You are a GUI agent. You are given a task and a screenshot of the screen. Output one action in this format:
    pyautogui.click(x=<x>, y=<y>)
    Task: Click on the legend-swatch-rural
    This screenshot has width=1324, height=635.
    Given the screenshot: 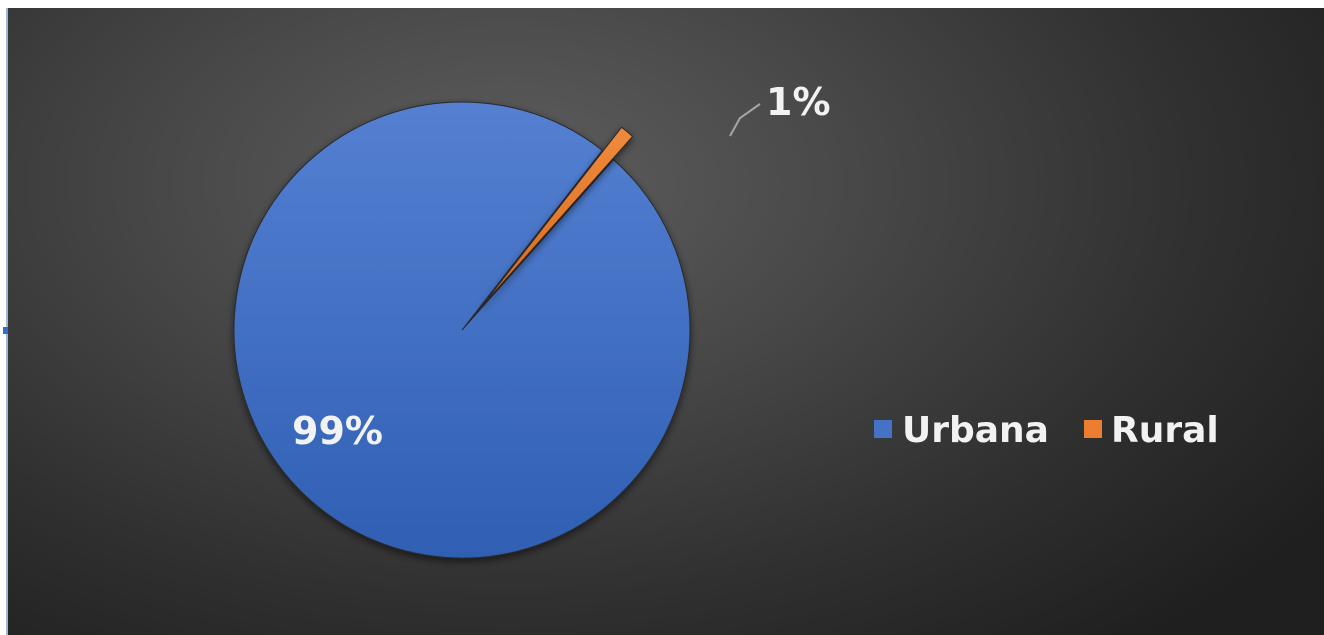 What is the action you would take?
    pyautogui.click(x=1093, y=429)
    